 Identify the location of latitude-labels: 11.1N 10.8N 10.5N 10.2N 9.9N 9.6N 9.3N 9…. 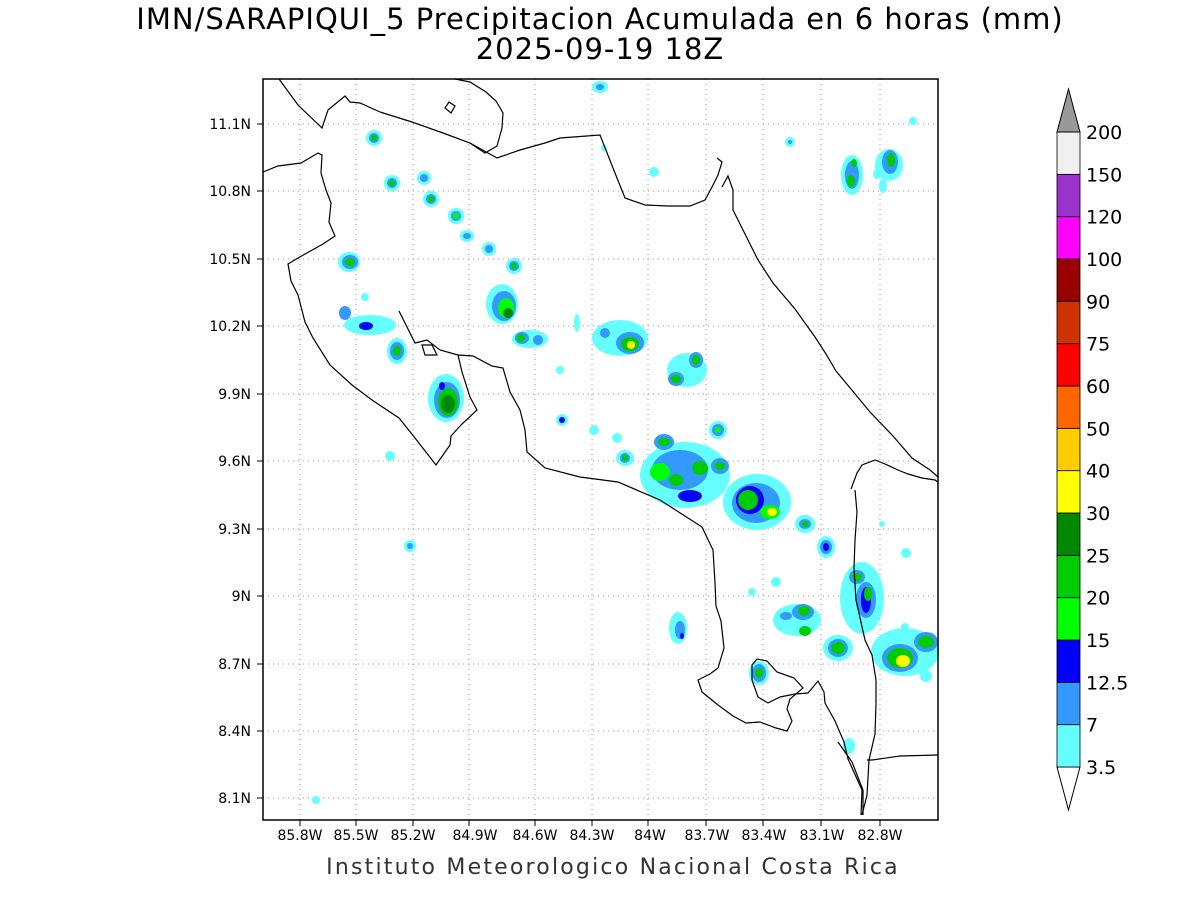
(230, 462).